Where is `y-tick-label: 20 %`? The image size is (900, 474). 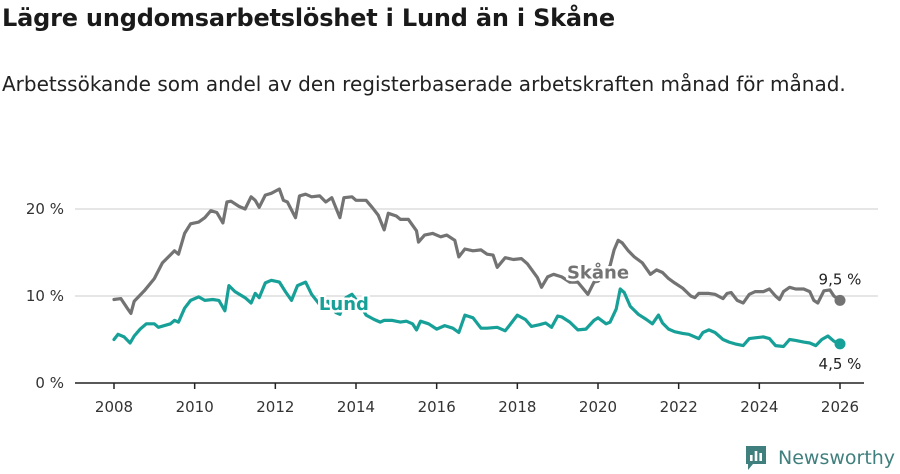 y-tick-label: 20 % is located at coordinates (45, 209).